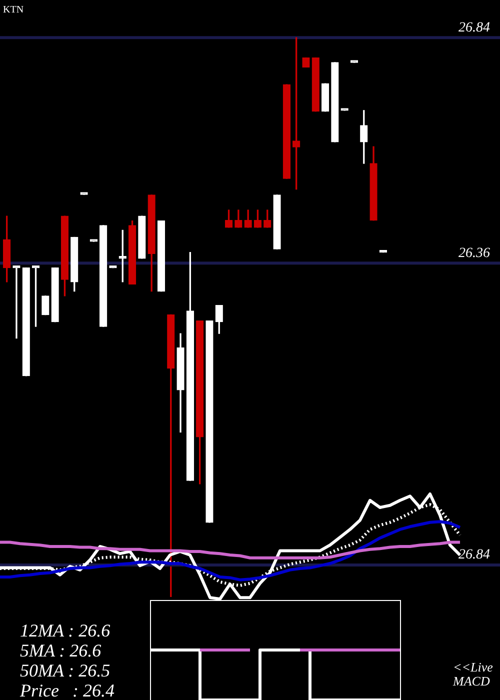 This screenshot has height=700, width=500. I want to click on annotation: Price : 26.4, so click(66, 690).